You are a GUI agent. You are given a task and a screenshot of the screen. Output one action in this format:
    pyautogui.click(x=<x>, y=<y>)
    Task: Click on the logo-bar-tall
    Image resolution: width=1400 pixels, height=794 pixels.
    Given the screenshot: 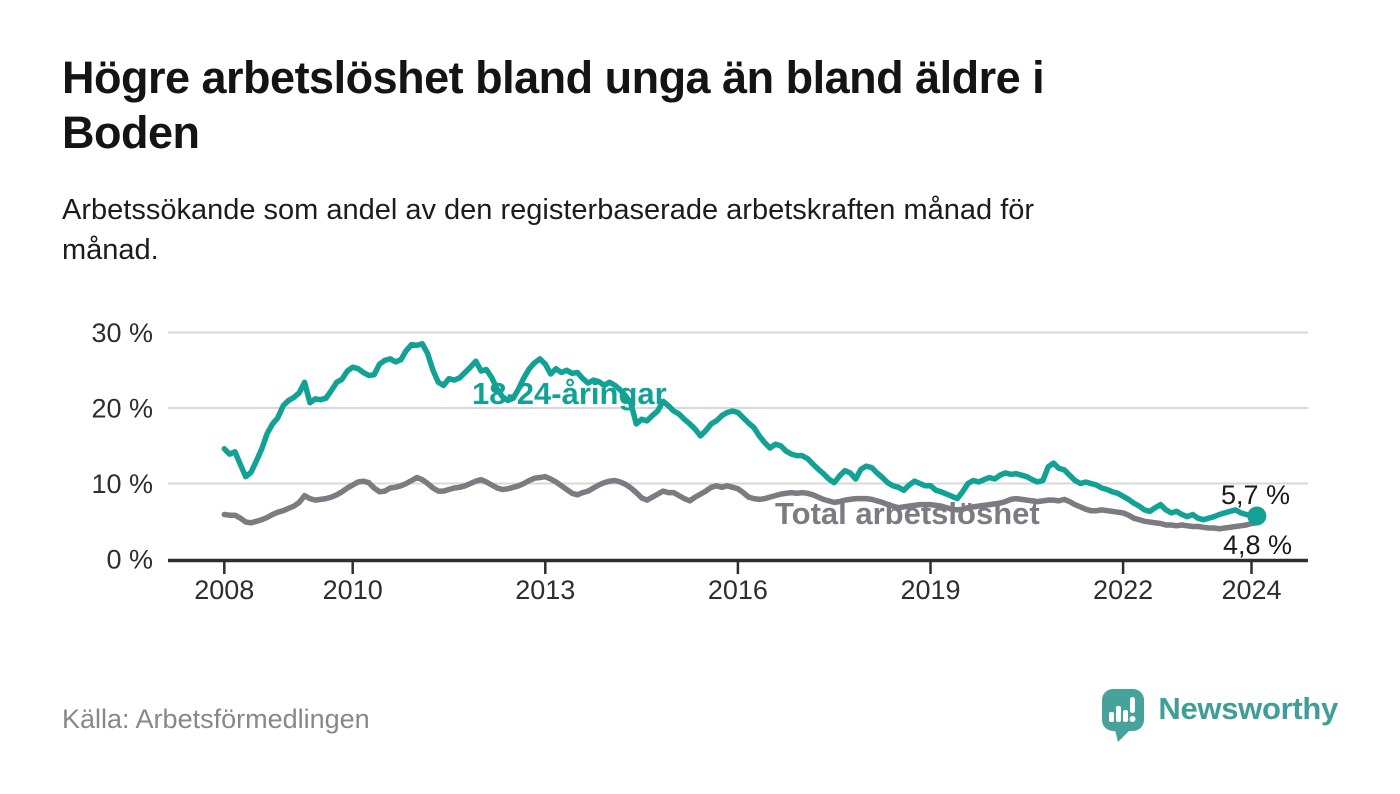 What is the action you would take?
    pyautogui.click(x=1119, y=714)
    